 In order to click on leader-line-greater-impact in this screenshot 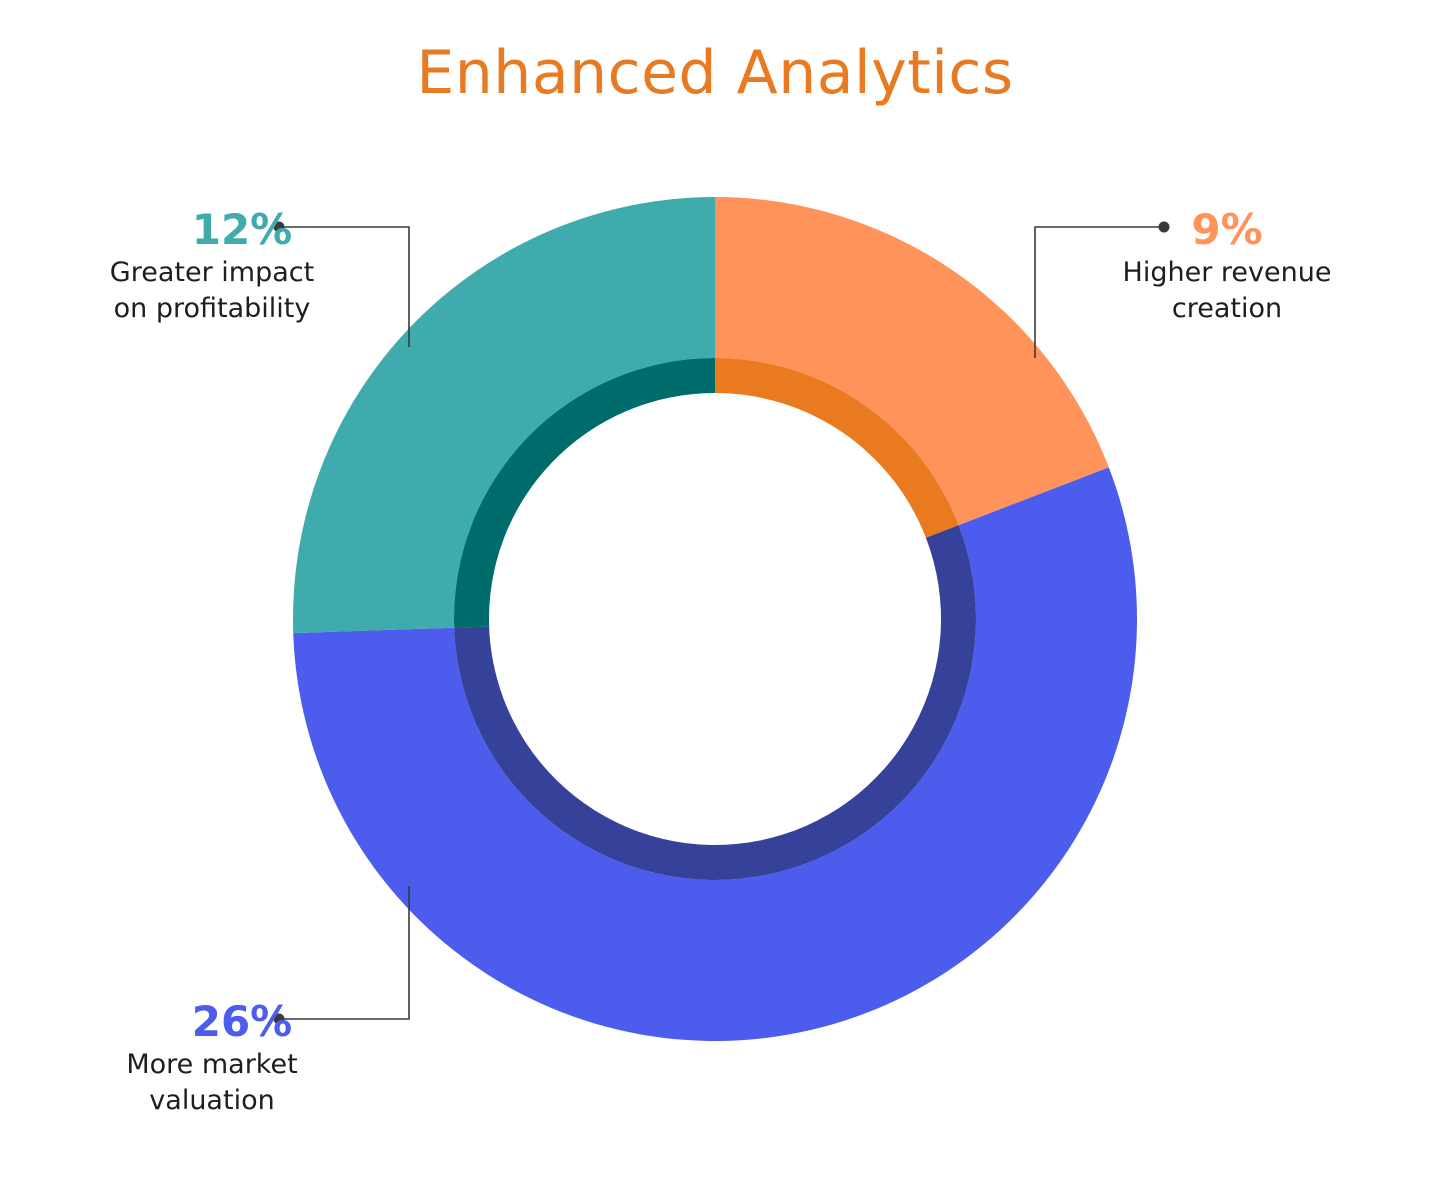, I will do `click(344, 286)`.